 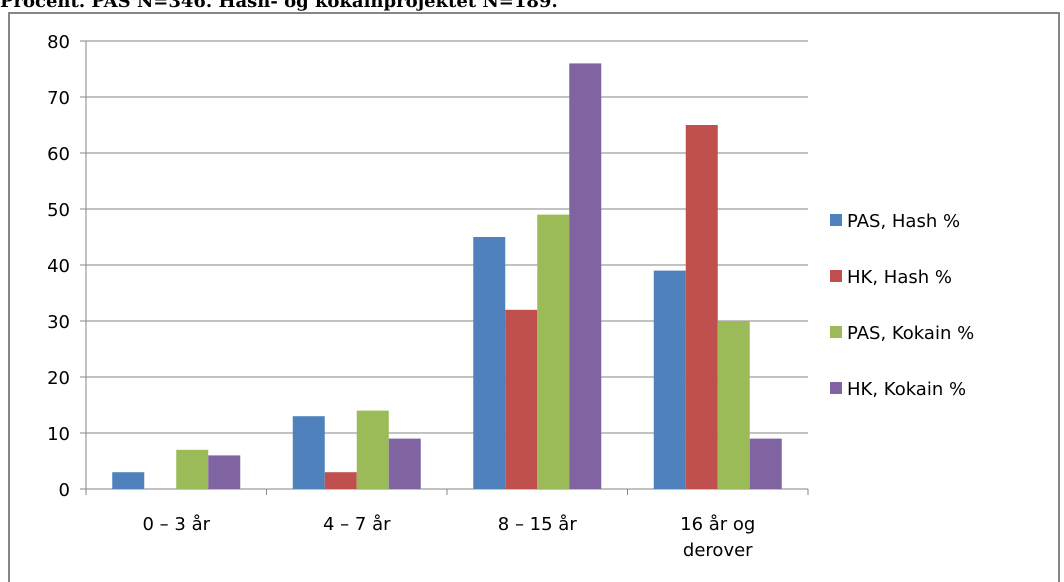 I want to click on y-tick-label: 70, so click(x=58, y=98).